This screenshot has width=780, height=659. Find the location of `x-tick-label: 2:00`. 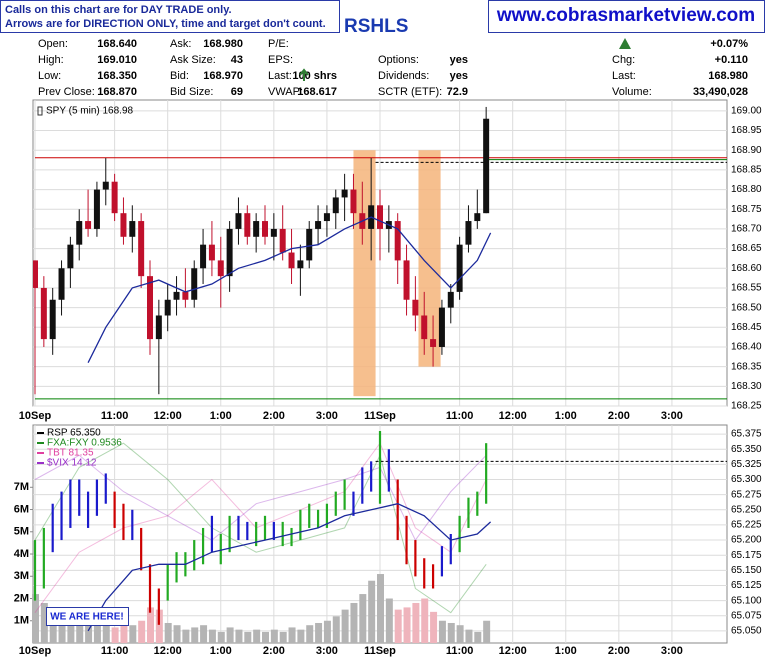

x-tick-label: 2:00 is located at coordinates (619, 651).